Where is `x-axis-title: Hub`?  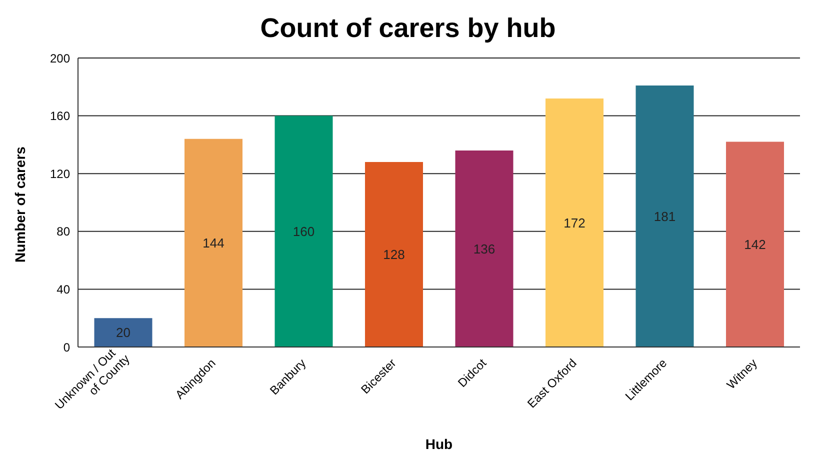 x-axis-title: Hub is located at coordinates (439, 444).